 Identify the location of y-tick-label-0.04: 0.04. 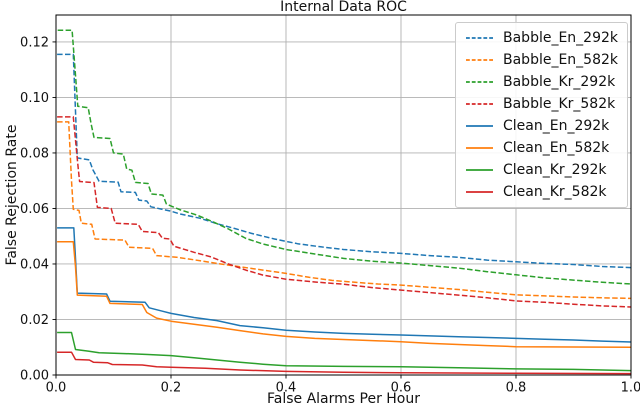
(34, 264).